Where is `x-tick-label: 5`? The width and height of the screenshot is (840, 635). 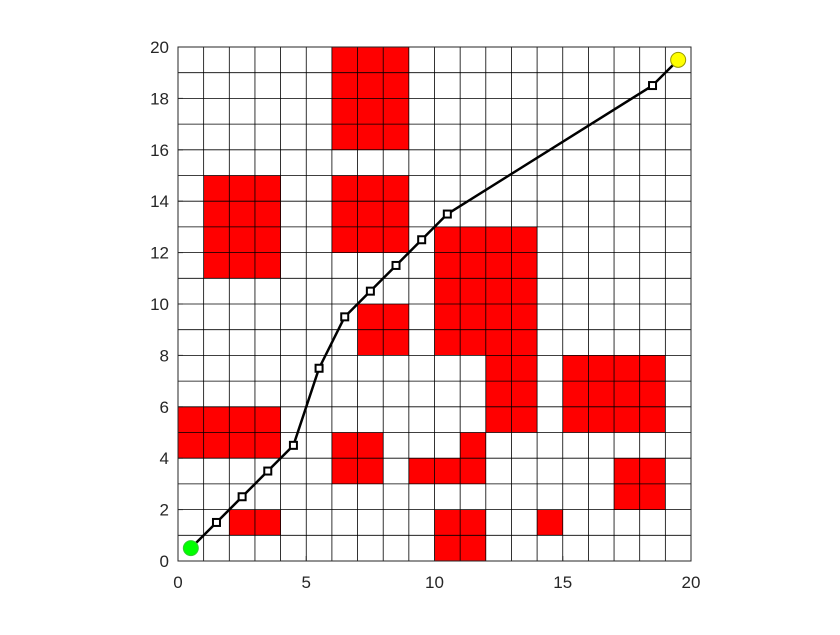 x-tick-label: 5 is located at coordinates (306, 582).